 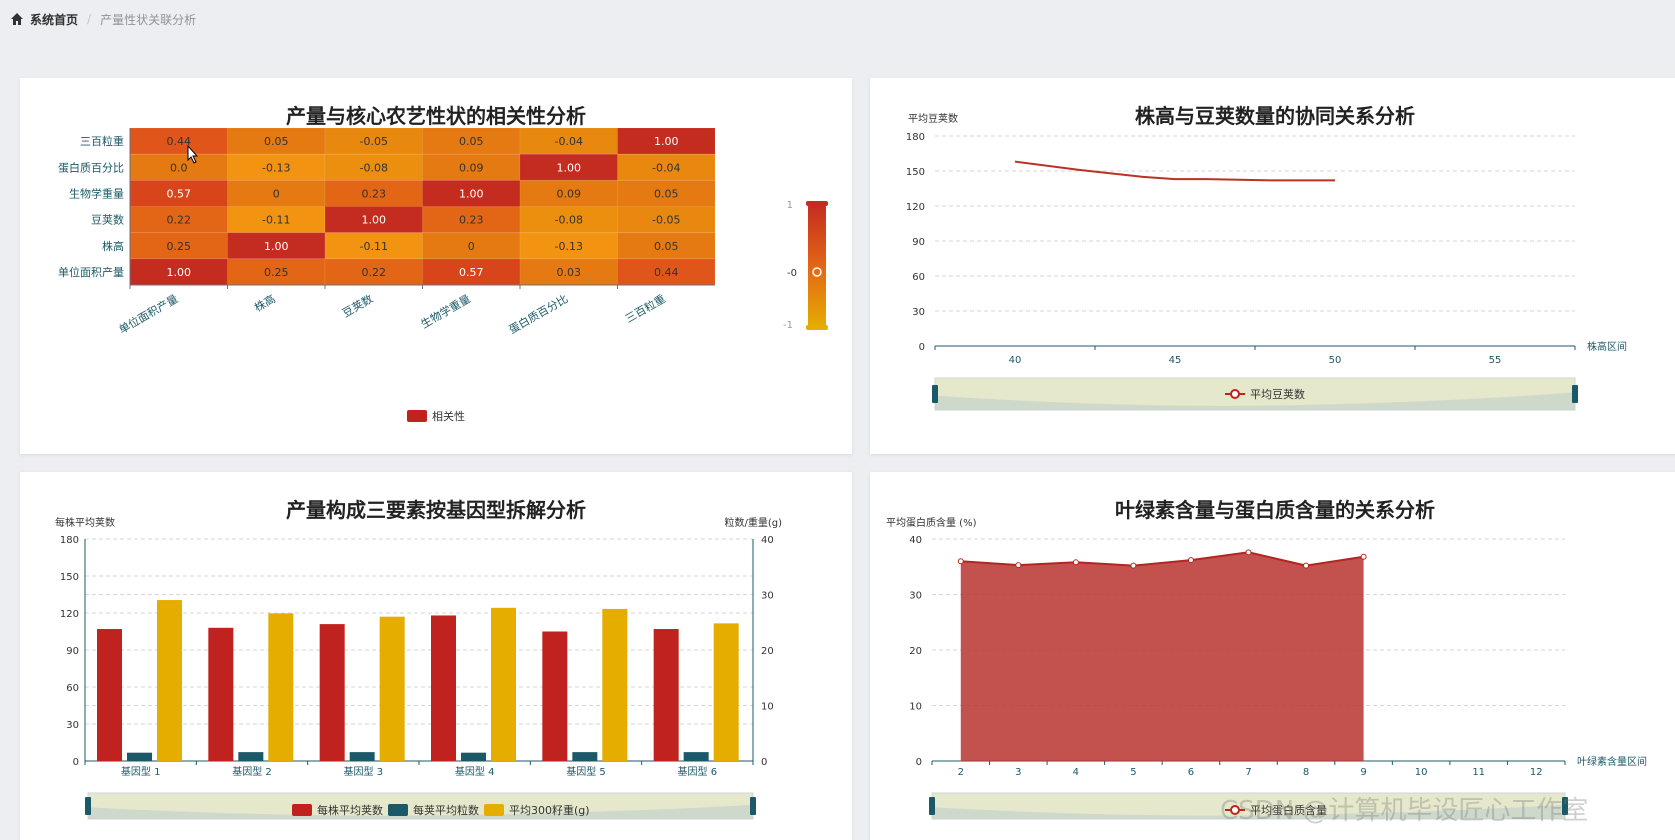 I want to click on line-legend-average-pods-dot-icon, so click(x=1235, y=394).